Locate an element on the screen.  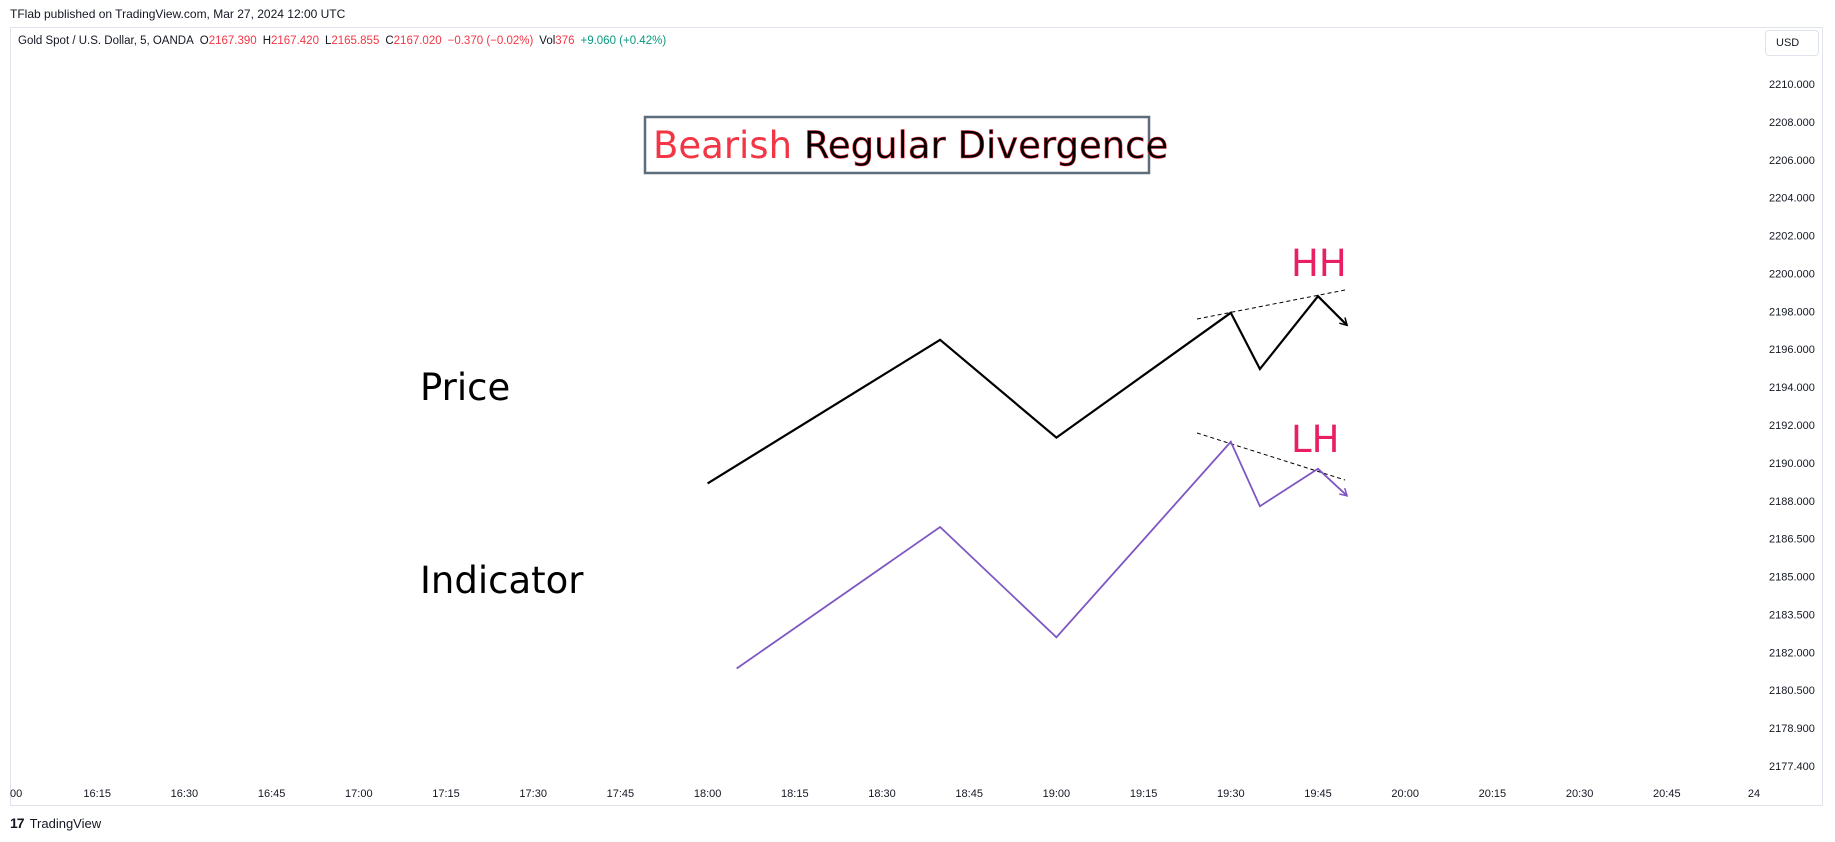
x-tick-label: 16:15 is located at coordinates (97, 794).